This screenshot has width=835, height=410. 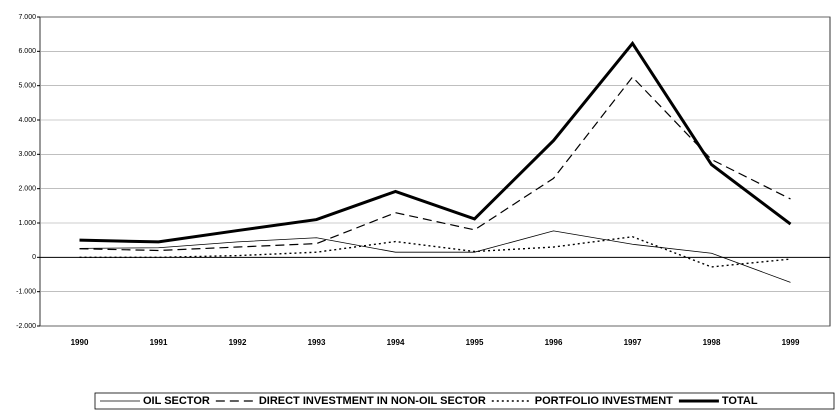 What do you see at coordinates (633, 342) in the screenshot?
I see `x-tick-label: 1997` at bounding box center [633, 342].